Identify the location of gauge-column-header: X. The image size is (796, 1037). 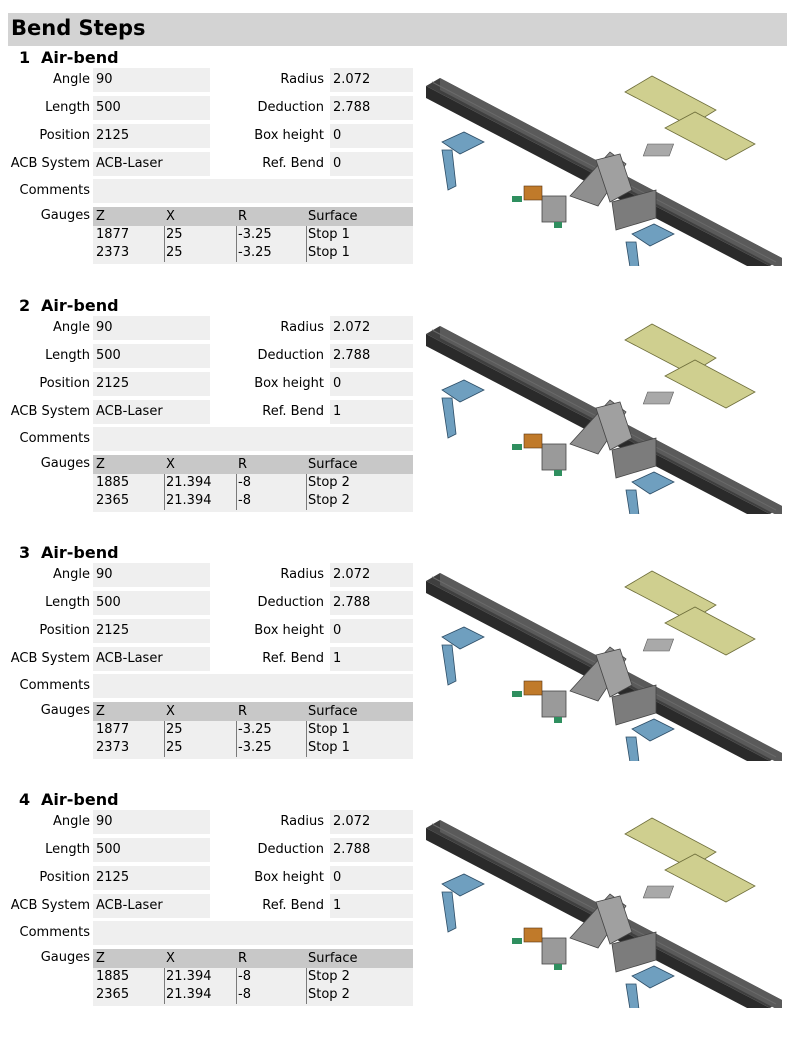
(170, 464).